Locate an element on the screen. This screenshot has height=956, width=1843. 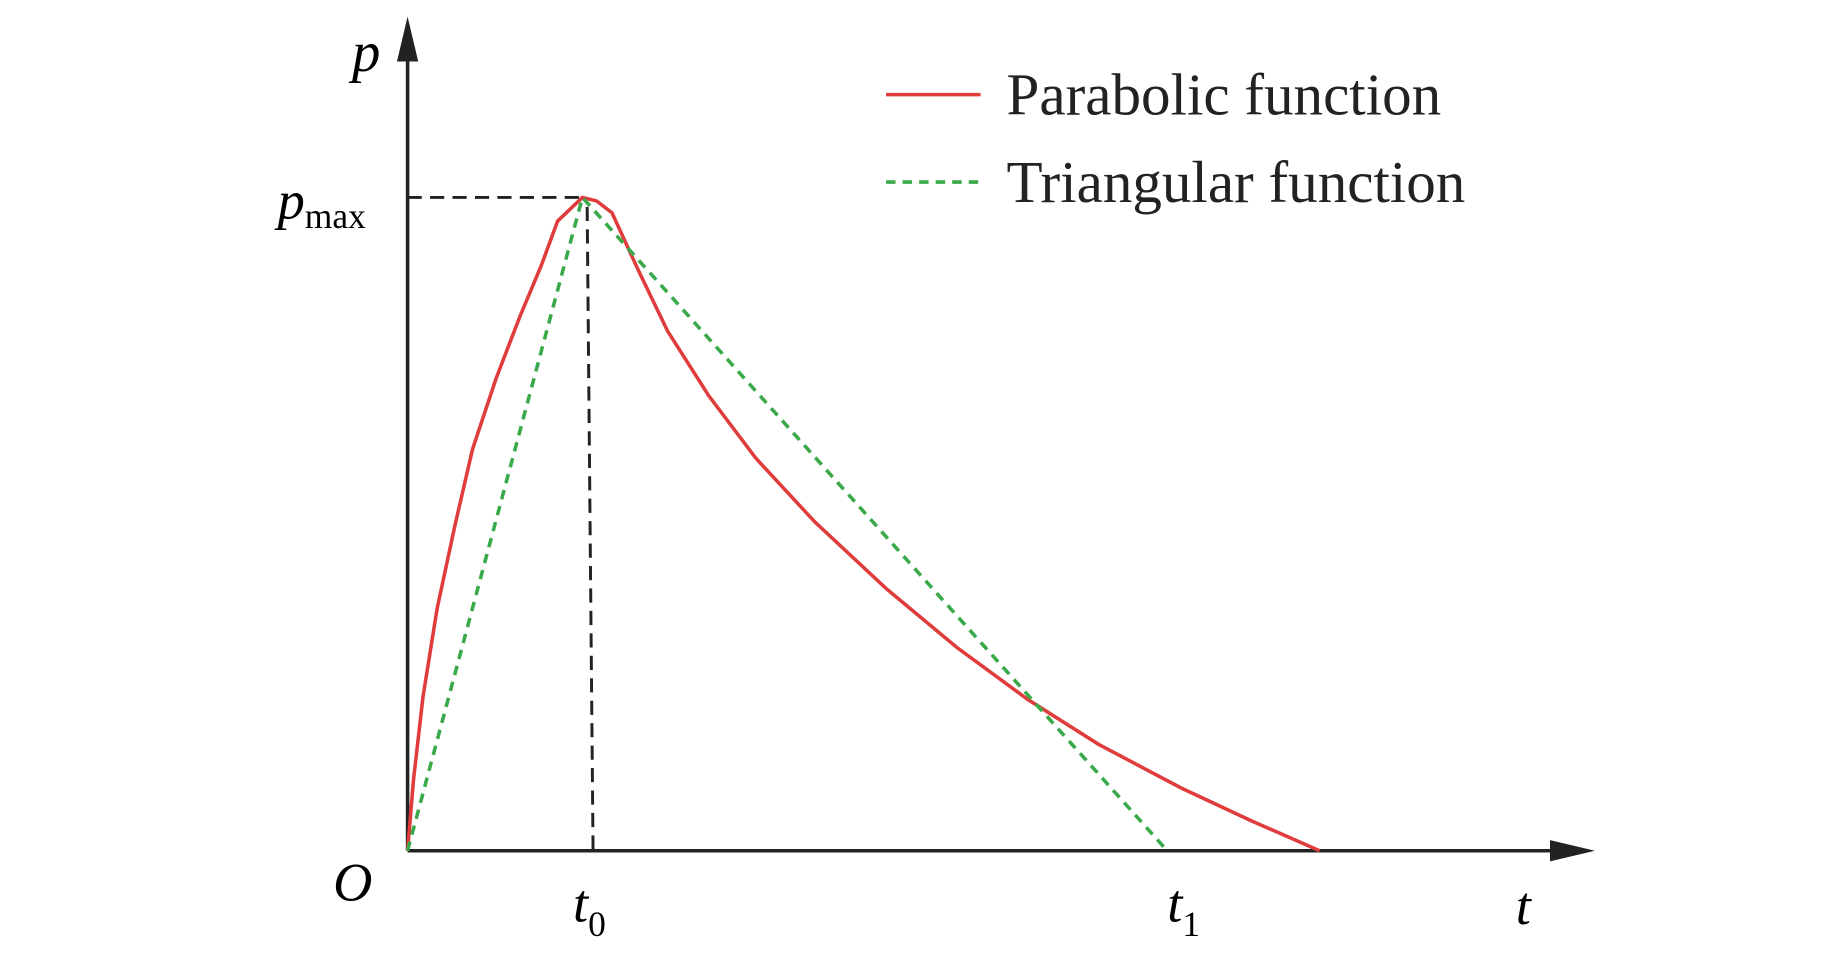
t1-label: t1 is located at coordinates (1183, 909).